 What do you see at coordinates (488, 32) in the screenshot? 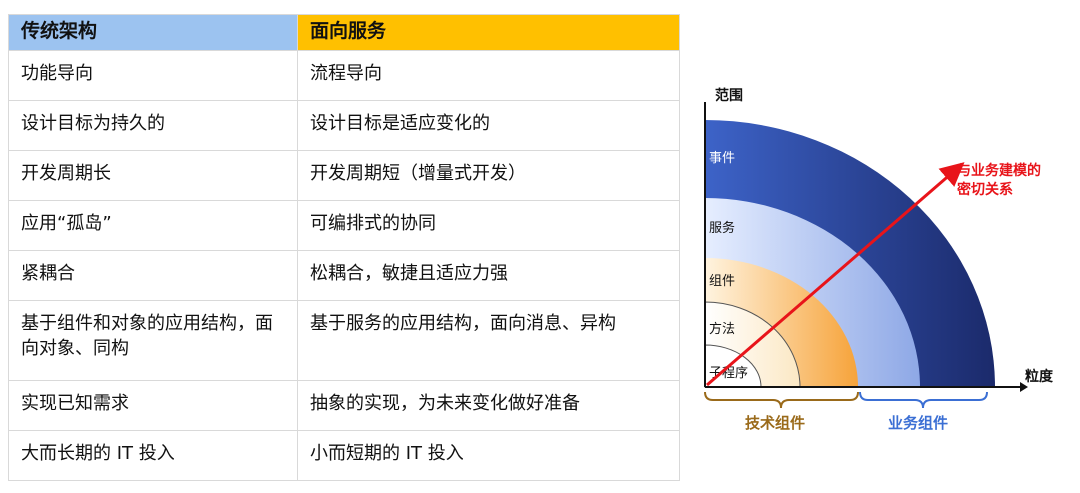
I see `header-service-oriented: 面向服务` at bounding box center [488, 32].